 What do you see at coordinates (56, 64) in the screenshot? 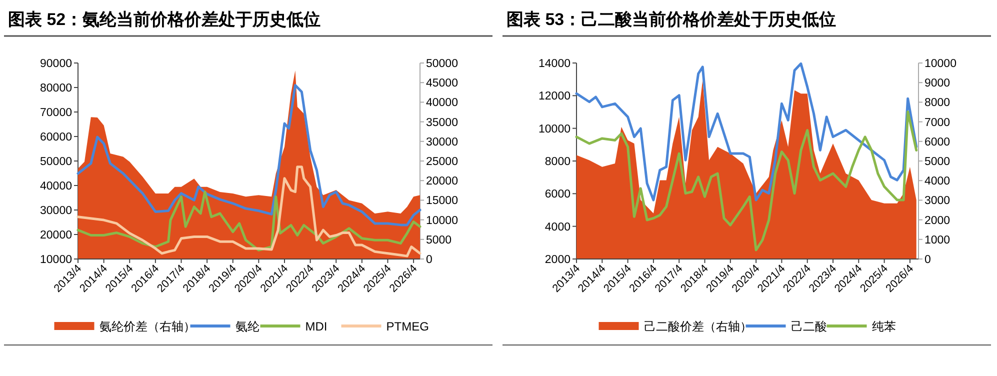
I see `y-tick-label: 90000` at bounding box center [56, 64].